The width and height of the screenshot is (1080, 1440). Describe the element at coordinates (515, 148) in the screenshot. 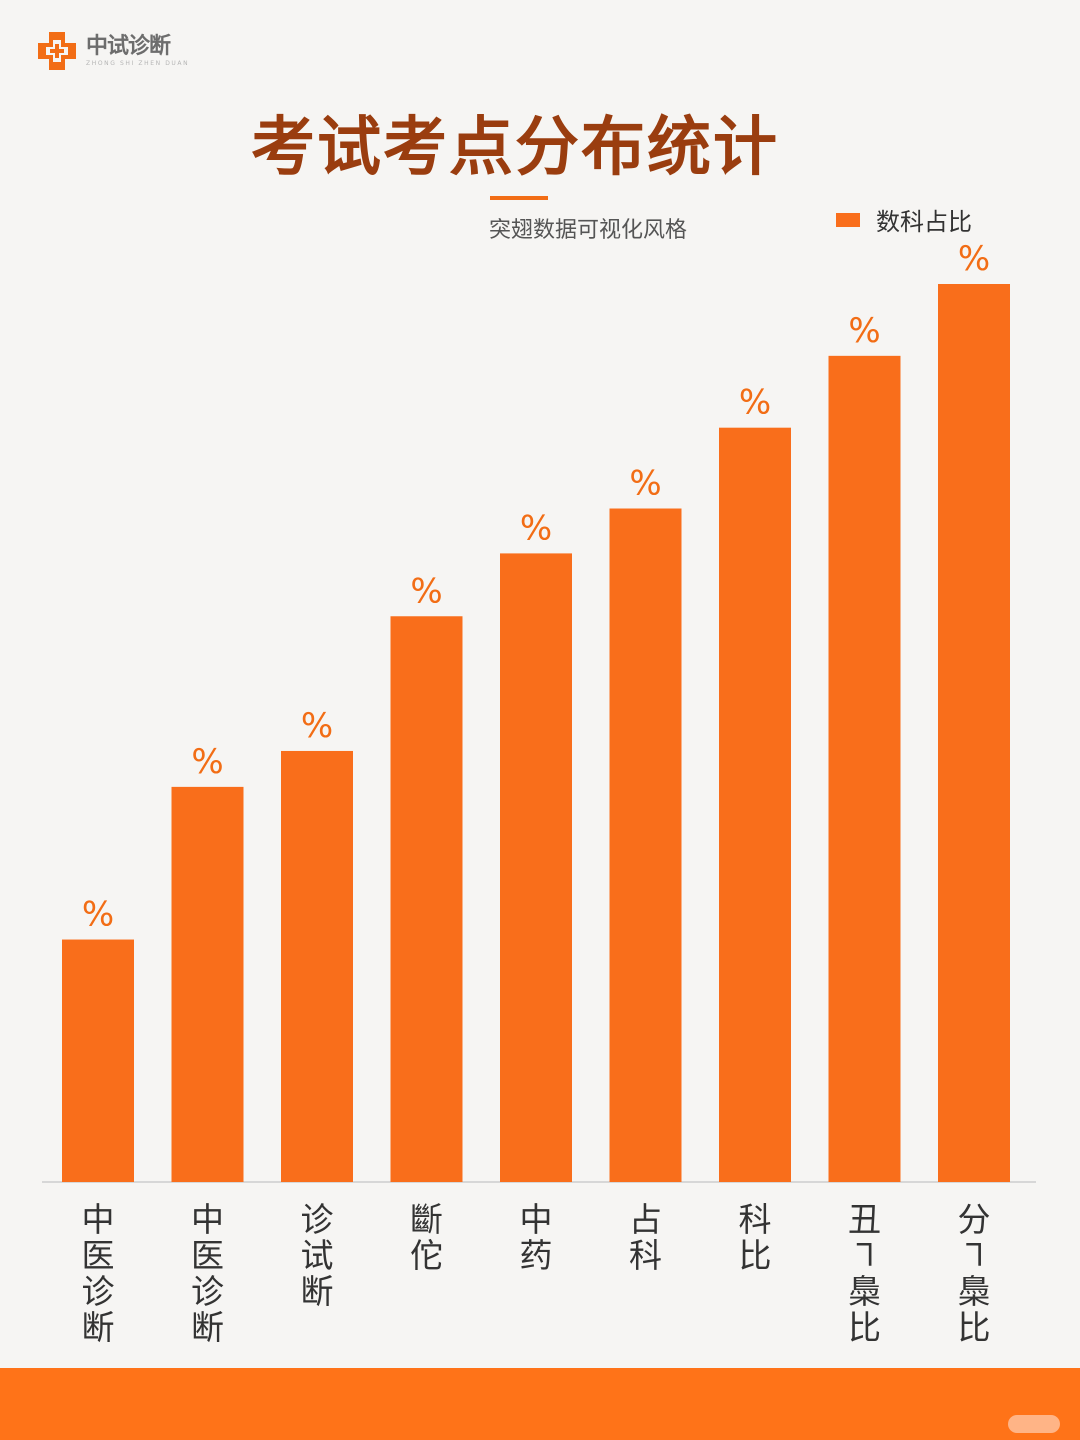

I see `page-title: 考试考点分布统计` at that location.